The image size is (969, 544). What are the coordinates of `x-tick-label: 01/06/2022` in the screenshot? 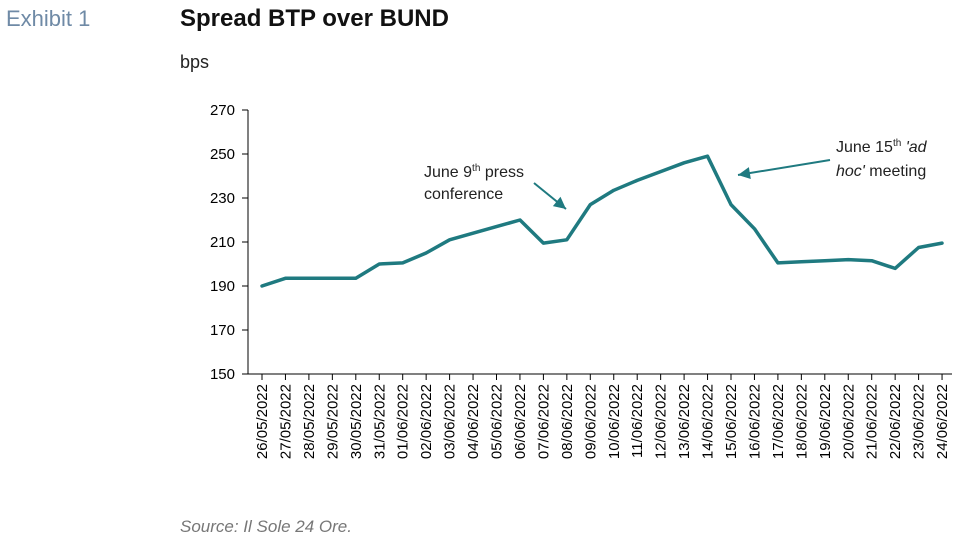 It's located at (403, 421).